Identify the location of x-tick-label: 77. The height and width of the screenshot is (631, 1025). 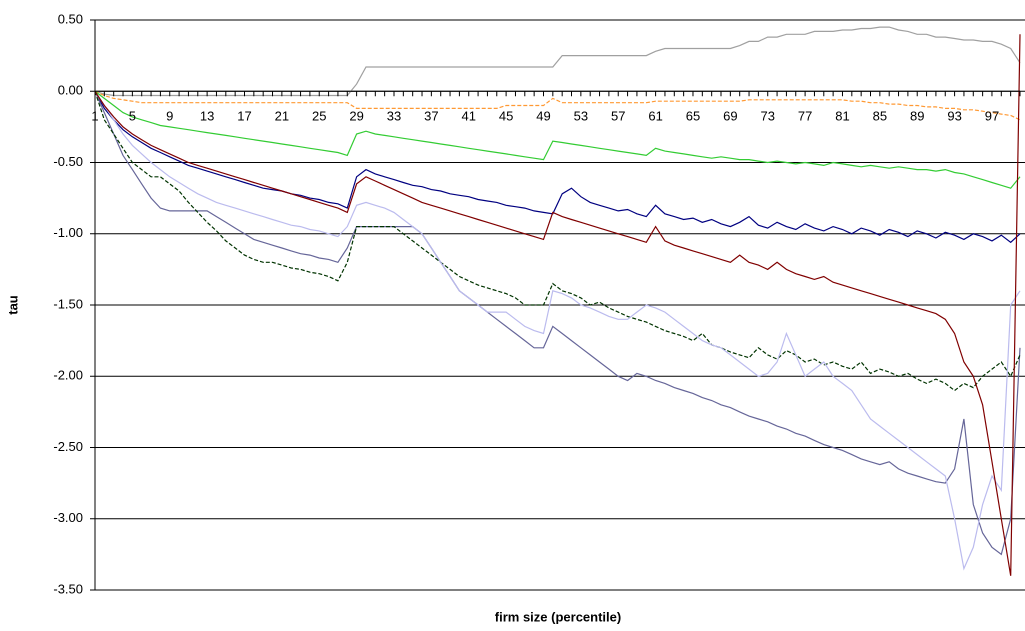
(805, 116).